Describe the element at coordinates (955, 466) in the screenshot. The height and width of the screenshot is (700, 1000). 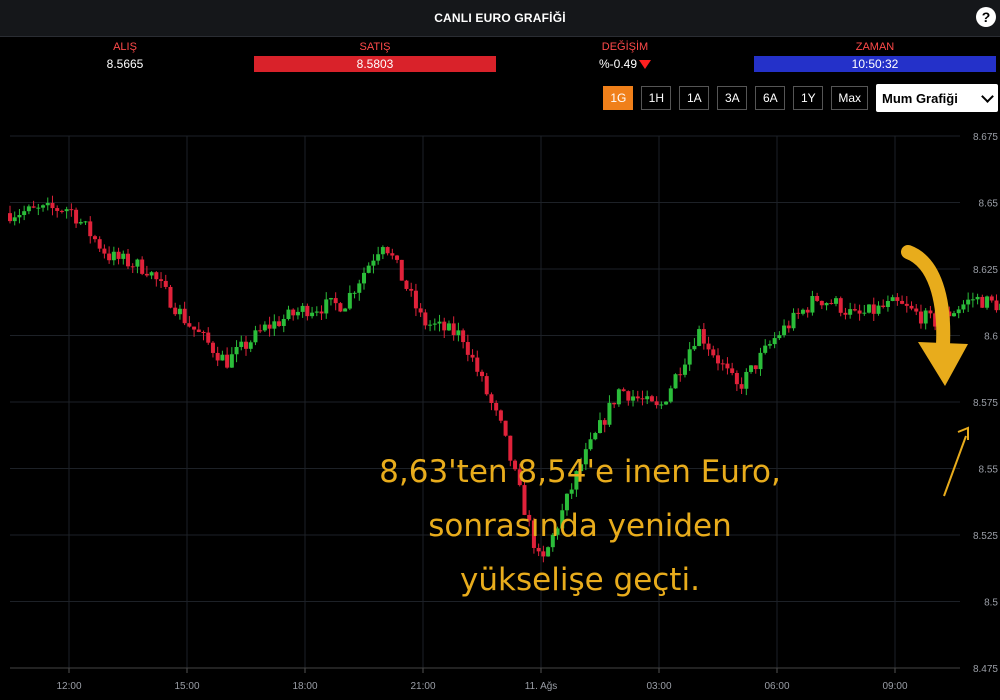
I see `up-arrow-shaft` at that location.